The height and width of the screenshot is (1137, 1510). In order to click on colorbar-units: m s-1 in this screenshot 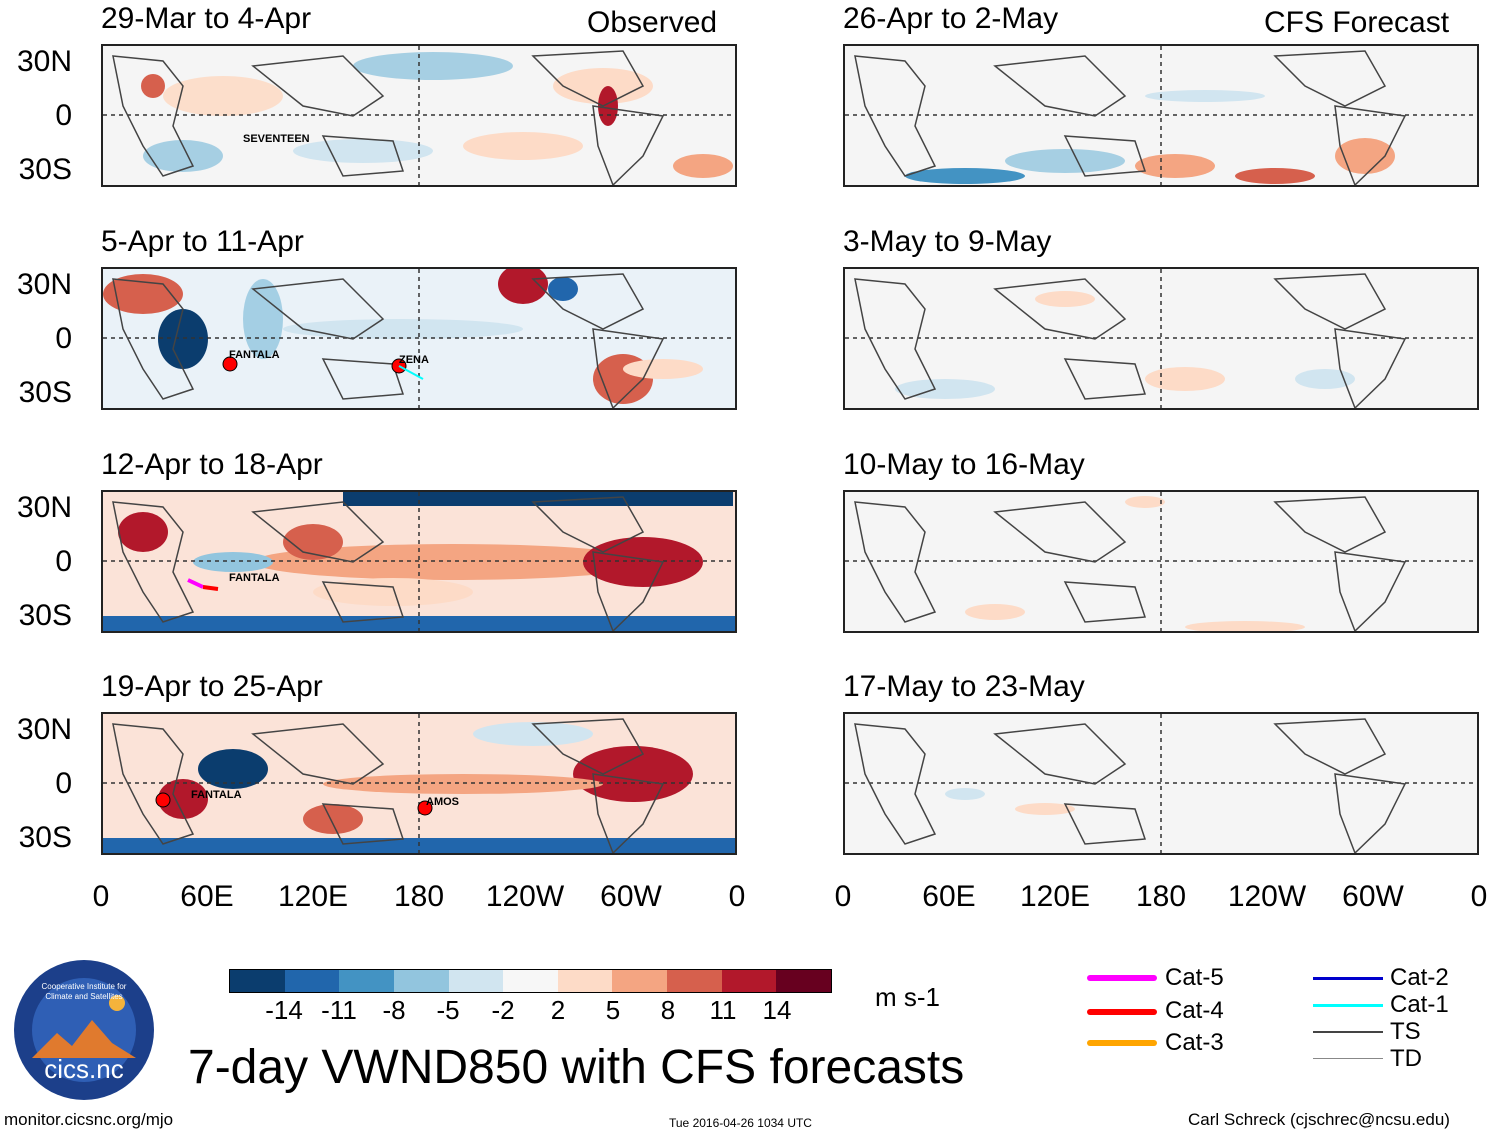, I will do `click(907, 997)`.